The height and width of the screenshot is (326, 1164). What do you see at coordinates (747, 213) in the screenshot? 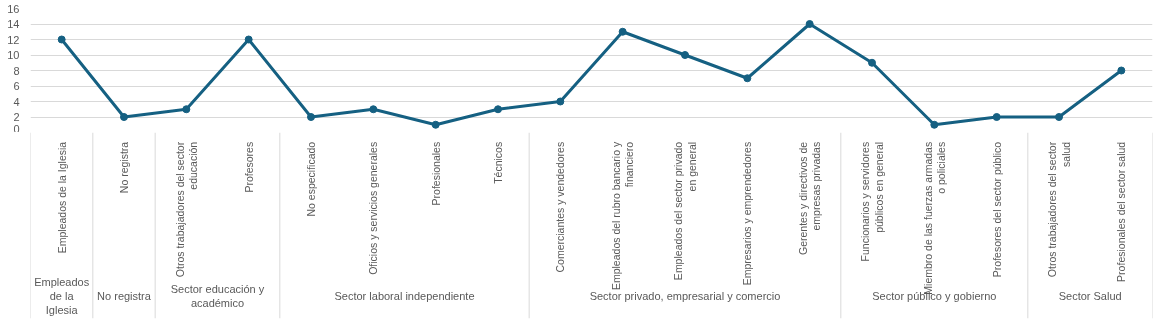
I see `x-tick-label: Empresarios y emprendedores` at bounding box center [747, 213].